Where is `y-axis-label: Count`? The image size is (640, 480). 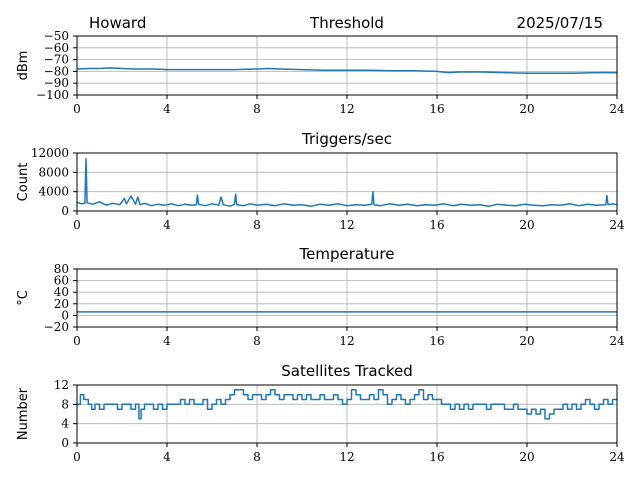
y-axis-label: Count is located at coordinates (23, 182).